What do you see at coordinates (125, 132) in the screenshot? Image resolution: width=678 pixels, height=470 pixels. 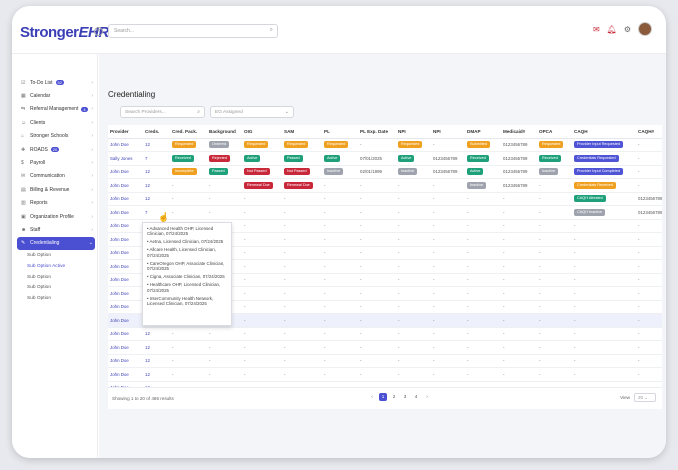 I see `column-header: Provider` at bounding box center [125, 132].